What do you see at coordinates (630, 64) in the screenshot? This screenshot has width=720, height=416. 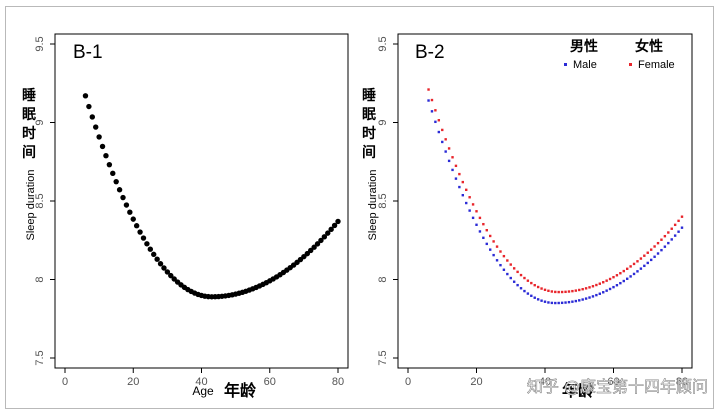 I see `legend-marker-female` at bounding box center [630, 64].